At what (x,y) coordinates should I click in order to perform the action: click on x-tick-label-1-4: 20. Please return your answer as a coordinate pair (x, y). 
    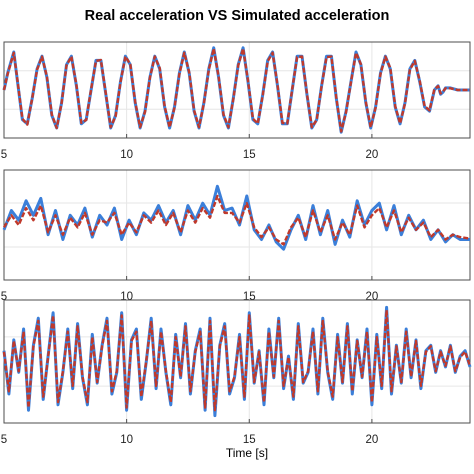
    Looking at the image, I should click on (371, 155).